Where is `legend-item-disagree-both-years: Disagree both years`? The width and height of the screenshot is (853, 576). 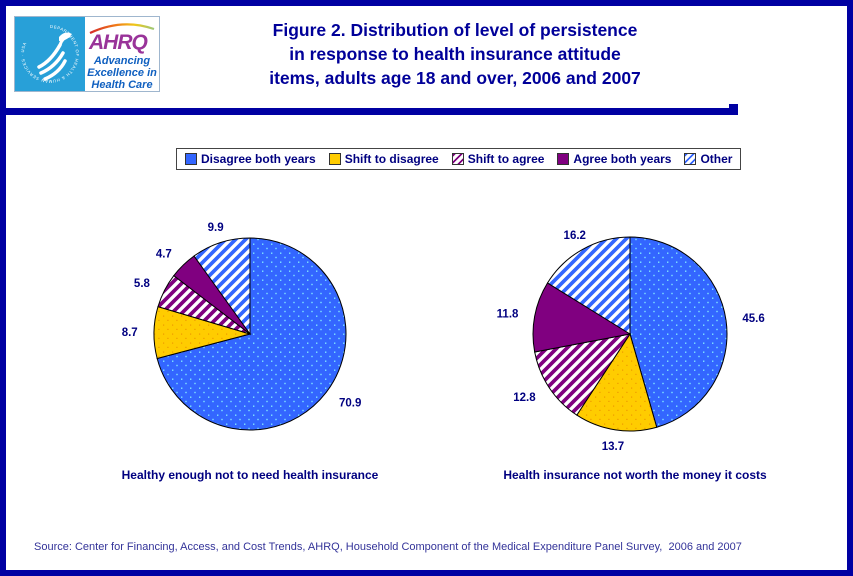
legend-item-disagree-both-years: Disagree both years is located at coordinates (250, 159).